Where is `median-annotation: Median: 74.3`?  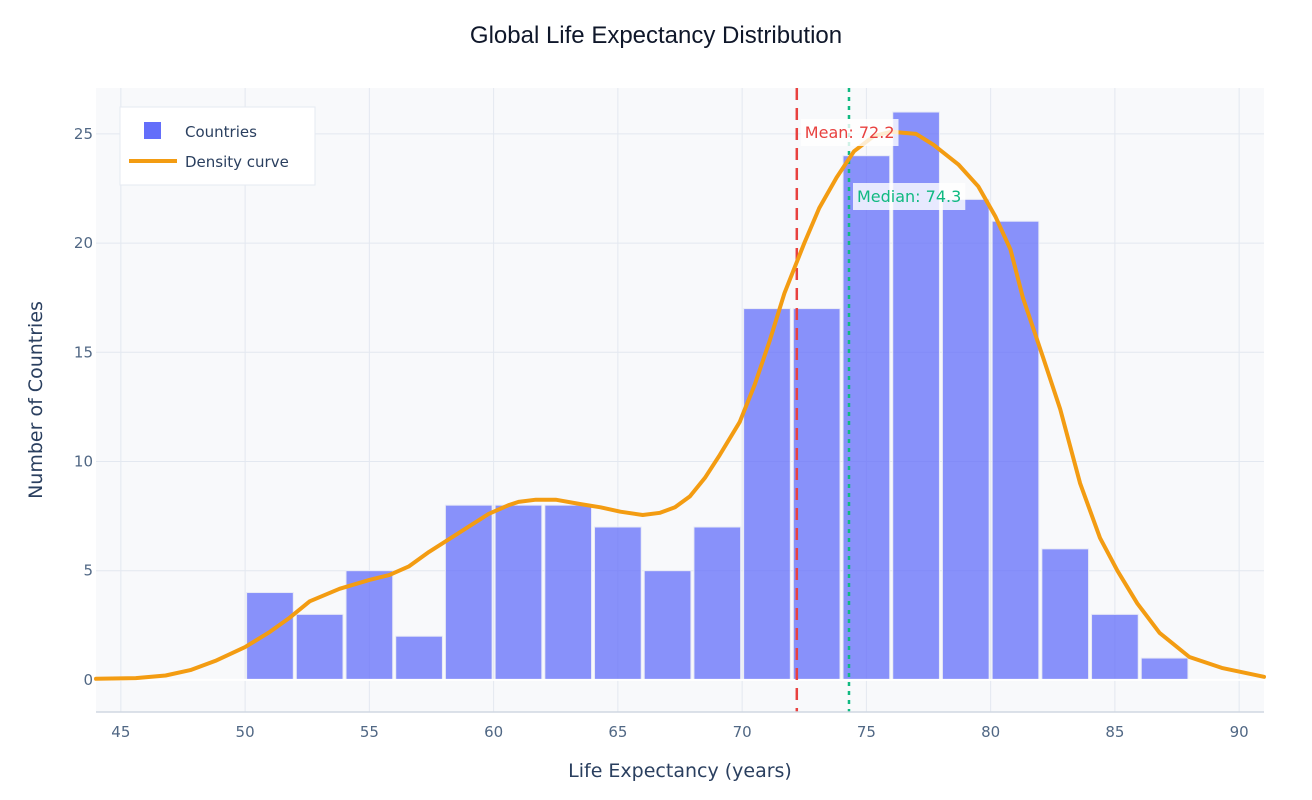
median-annotation: Median: 74.3 is located at coordinates (909, 196).